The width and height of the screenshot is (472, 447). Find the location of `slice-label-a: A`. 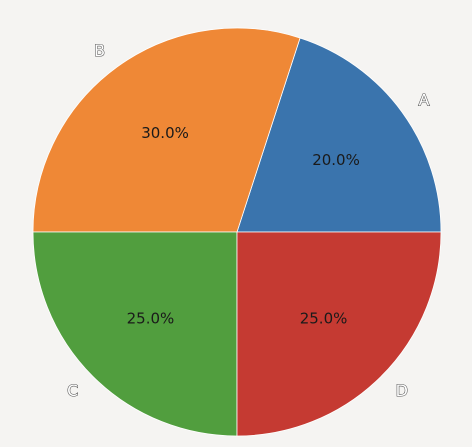

slice-label-a: A is located at coordinates (424, 100).